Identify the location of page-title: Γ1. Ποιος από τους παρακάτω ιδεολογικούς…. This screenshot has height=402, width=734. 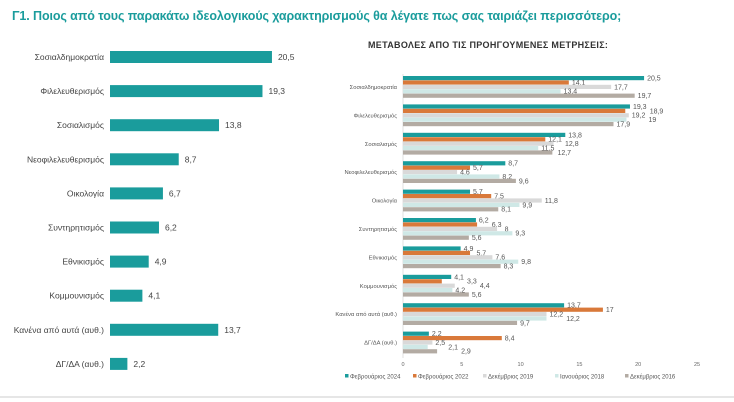
(317, 16).